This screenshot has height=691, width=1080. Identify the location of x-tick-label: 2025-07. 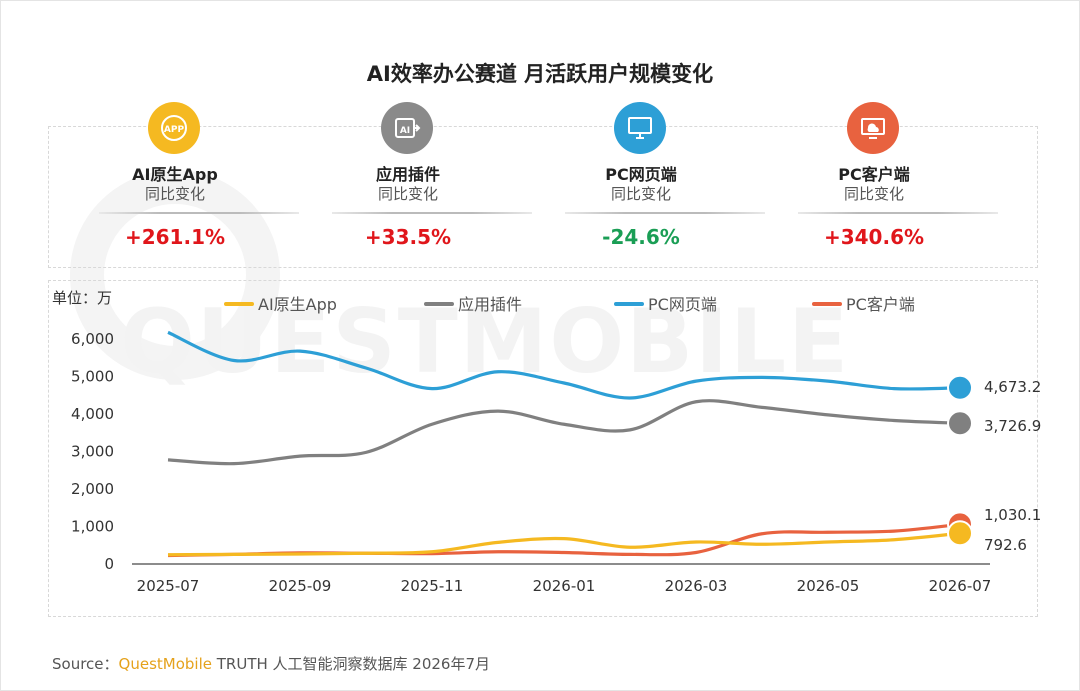
(168, 586).